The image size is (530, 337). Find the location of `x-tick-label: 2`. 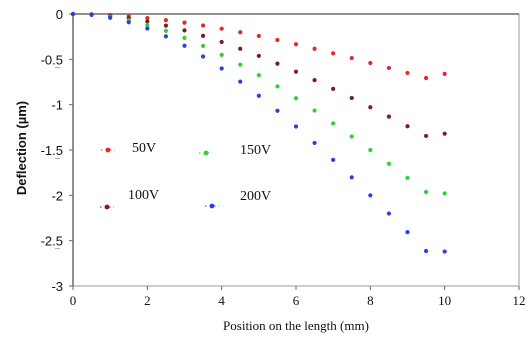

x-tick-label: 2 is located at coordinates (147, 300).